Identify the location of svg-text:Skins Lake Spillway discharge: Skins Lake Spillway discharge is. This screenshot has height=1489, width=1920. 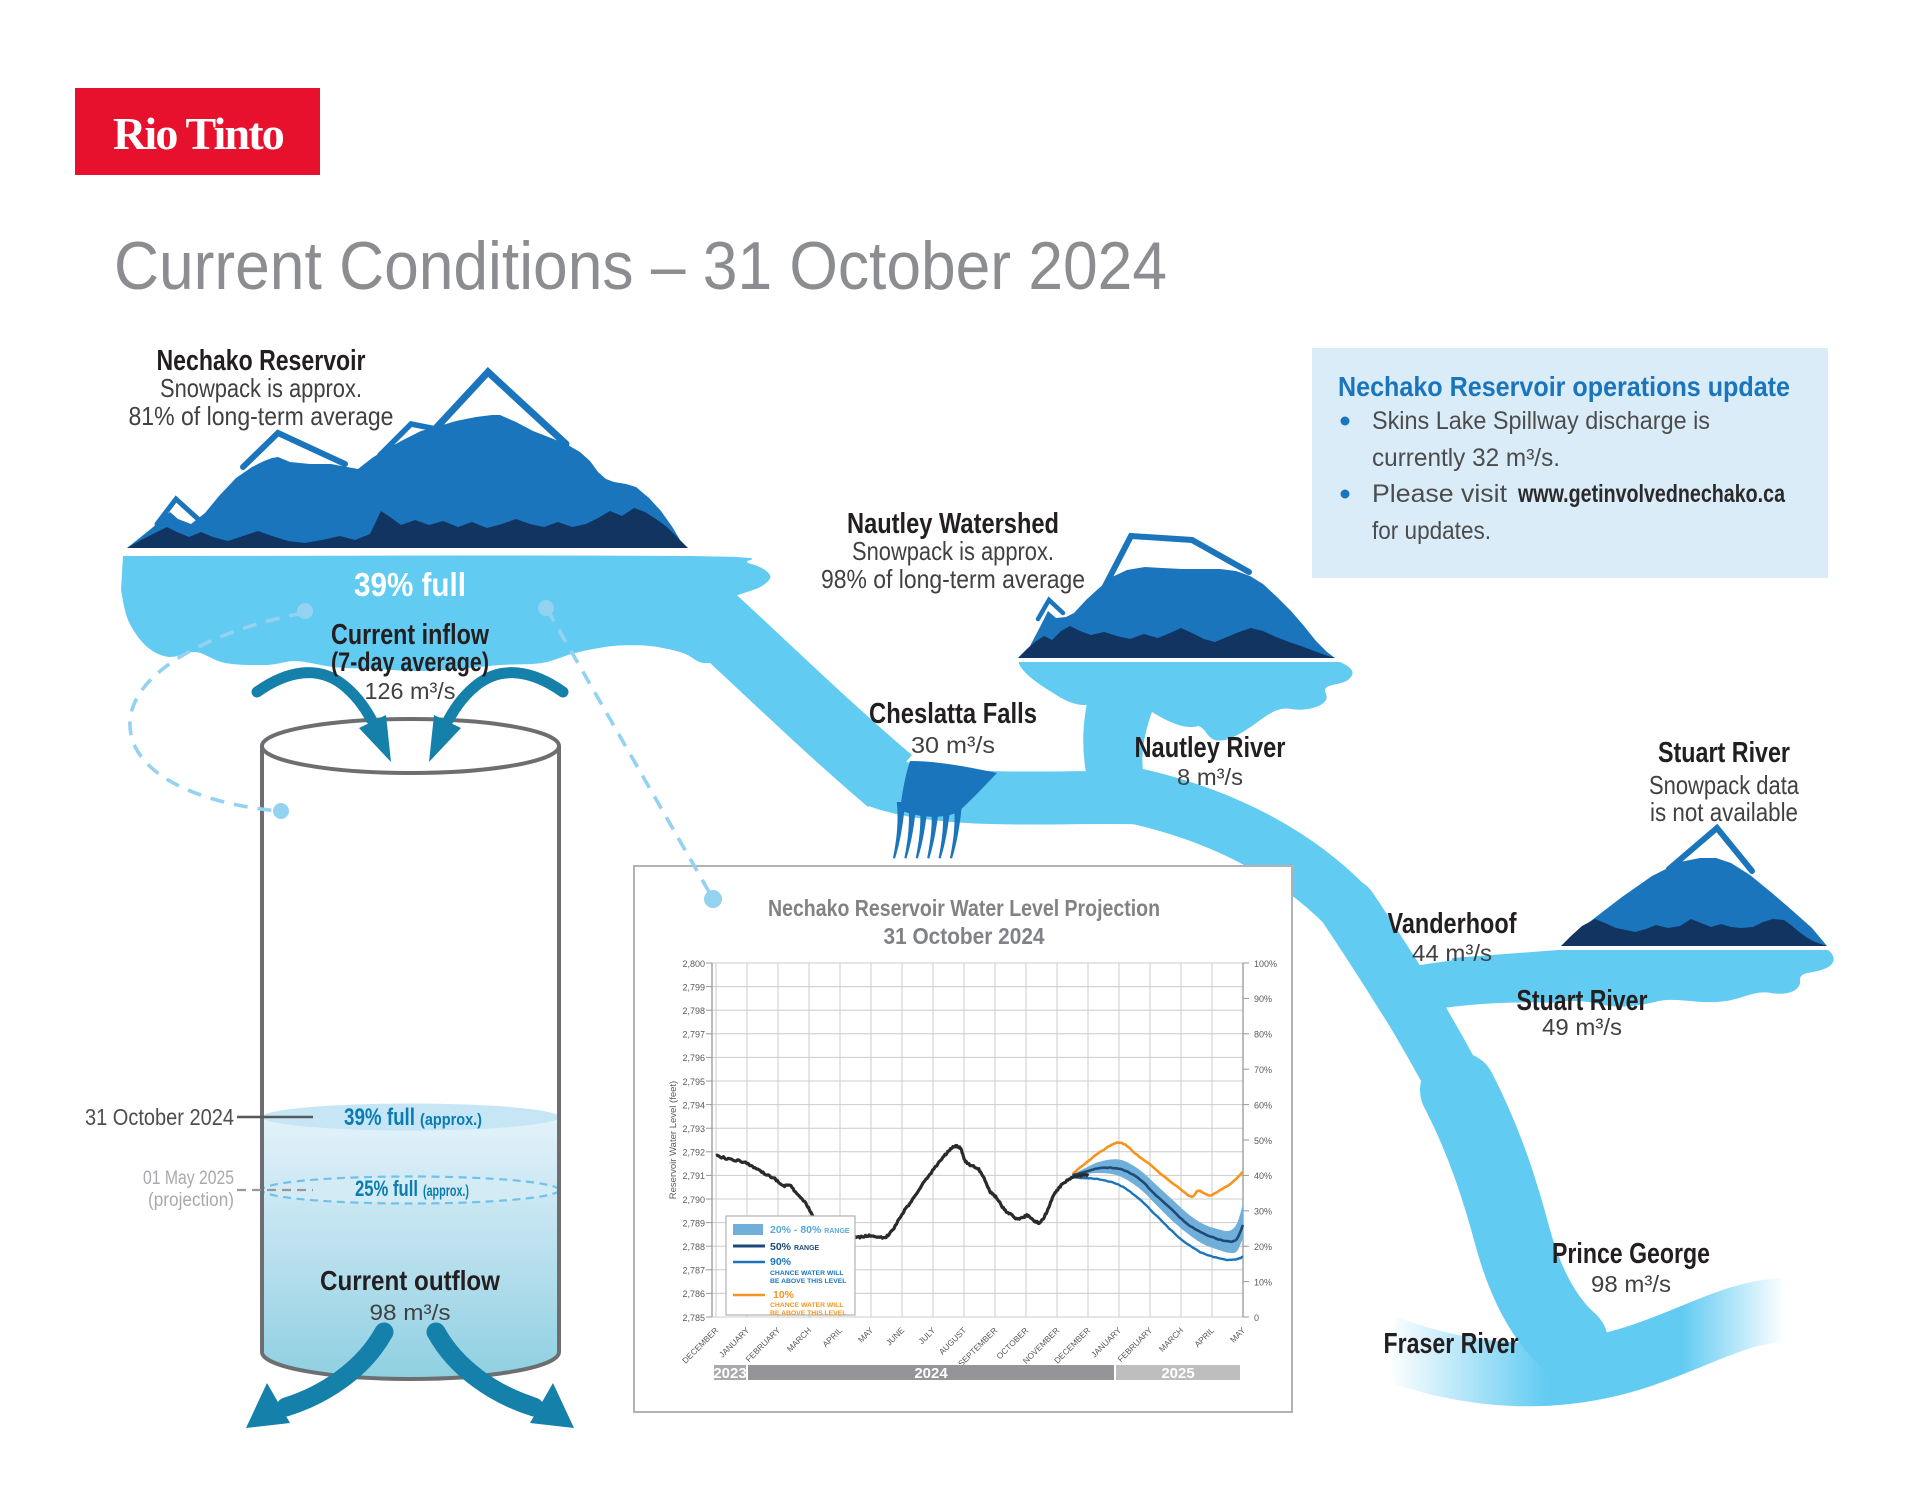
(1541, 421).